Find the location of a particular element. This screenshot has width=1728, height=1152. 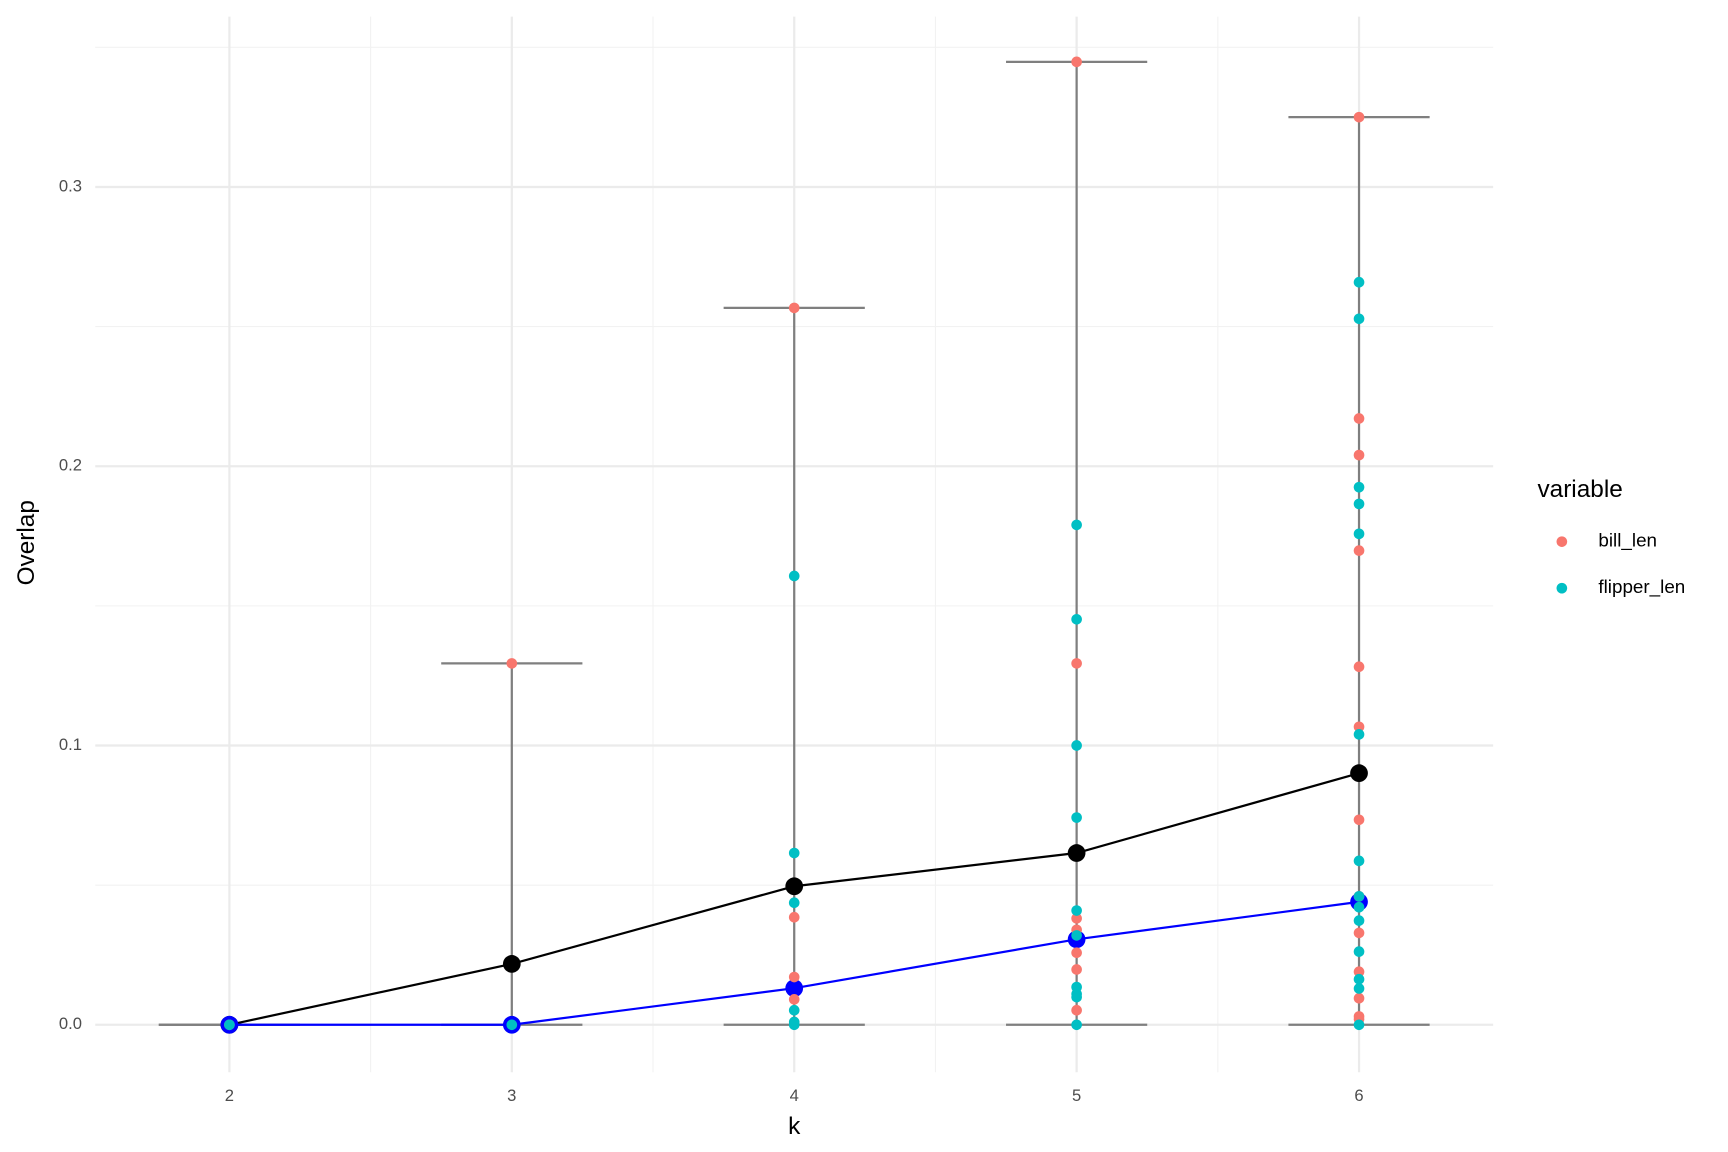

legend-label: bill_len is located at coordinates (1627, 541).